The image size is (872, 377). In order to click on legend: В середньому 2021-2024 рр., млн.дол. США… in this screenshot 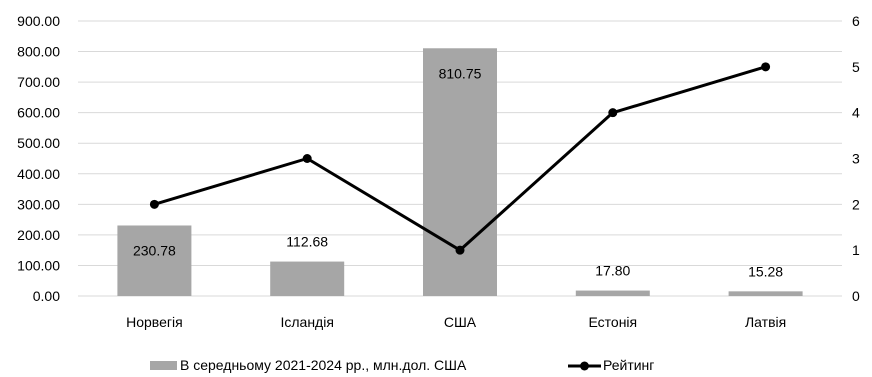, I will do `click(402, 365)`.